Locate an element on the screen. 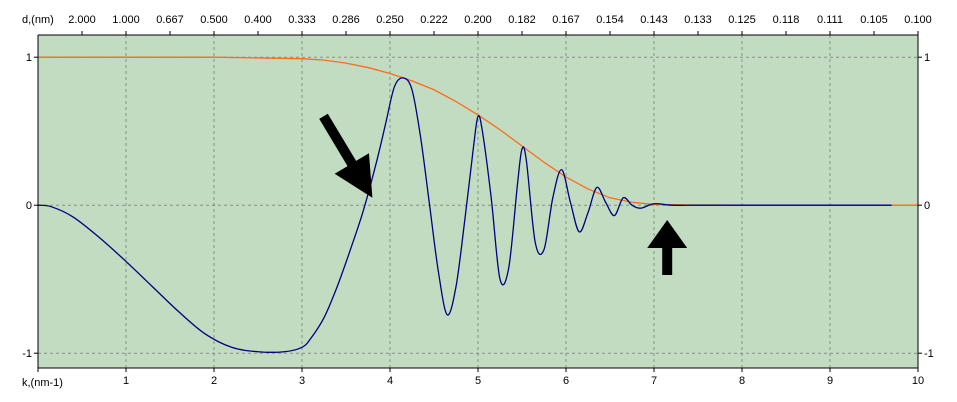 The height and width of the screenshot is (402, 957). y-tick-label-left: -1 is located at coordinates (27, 354).